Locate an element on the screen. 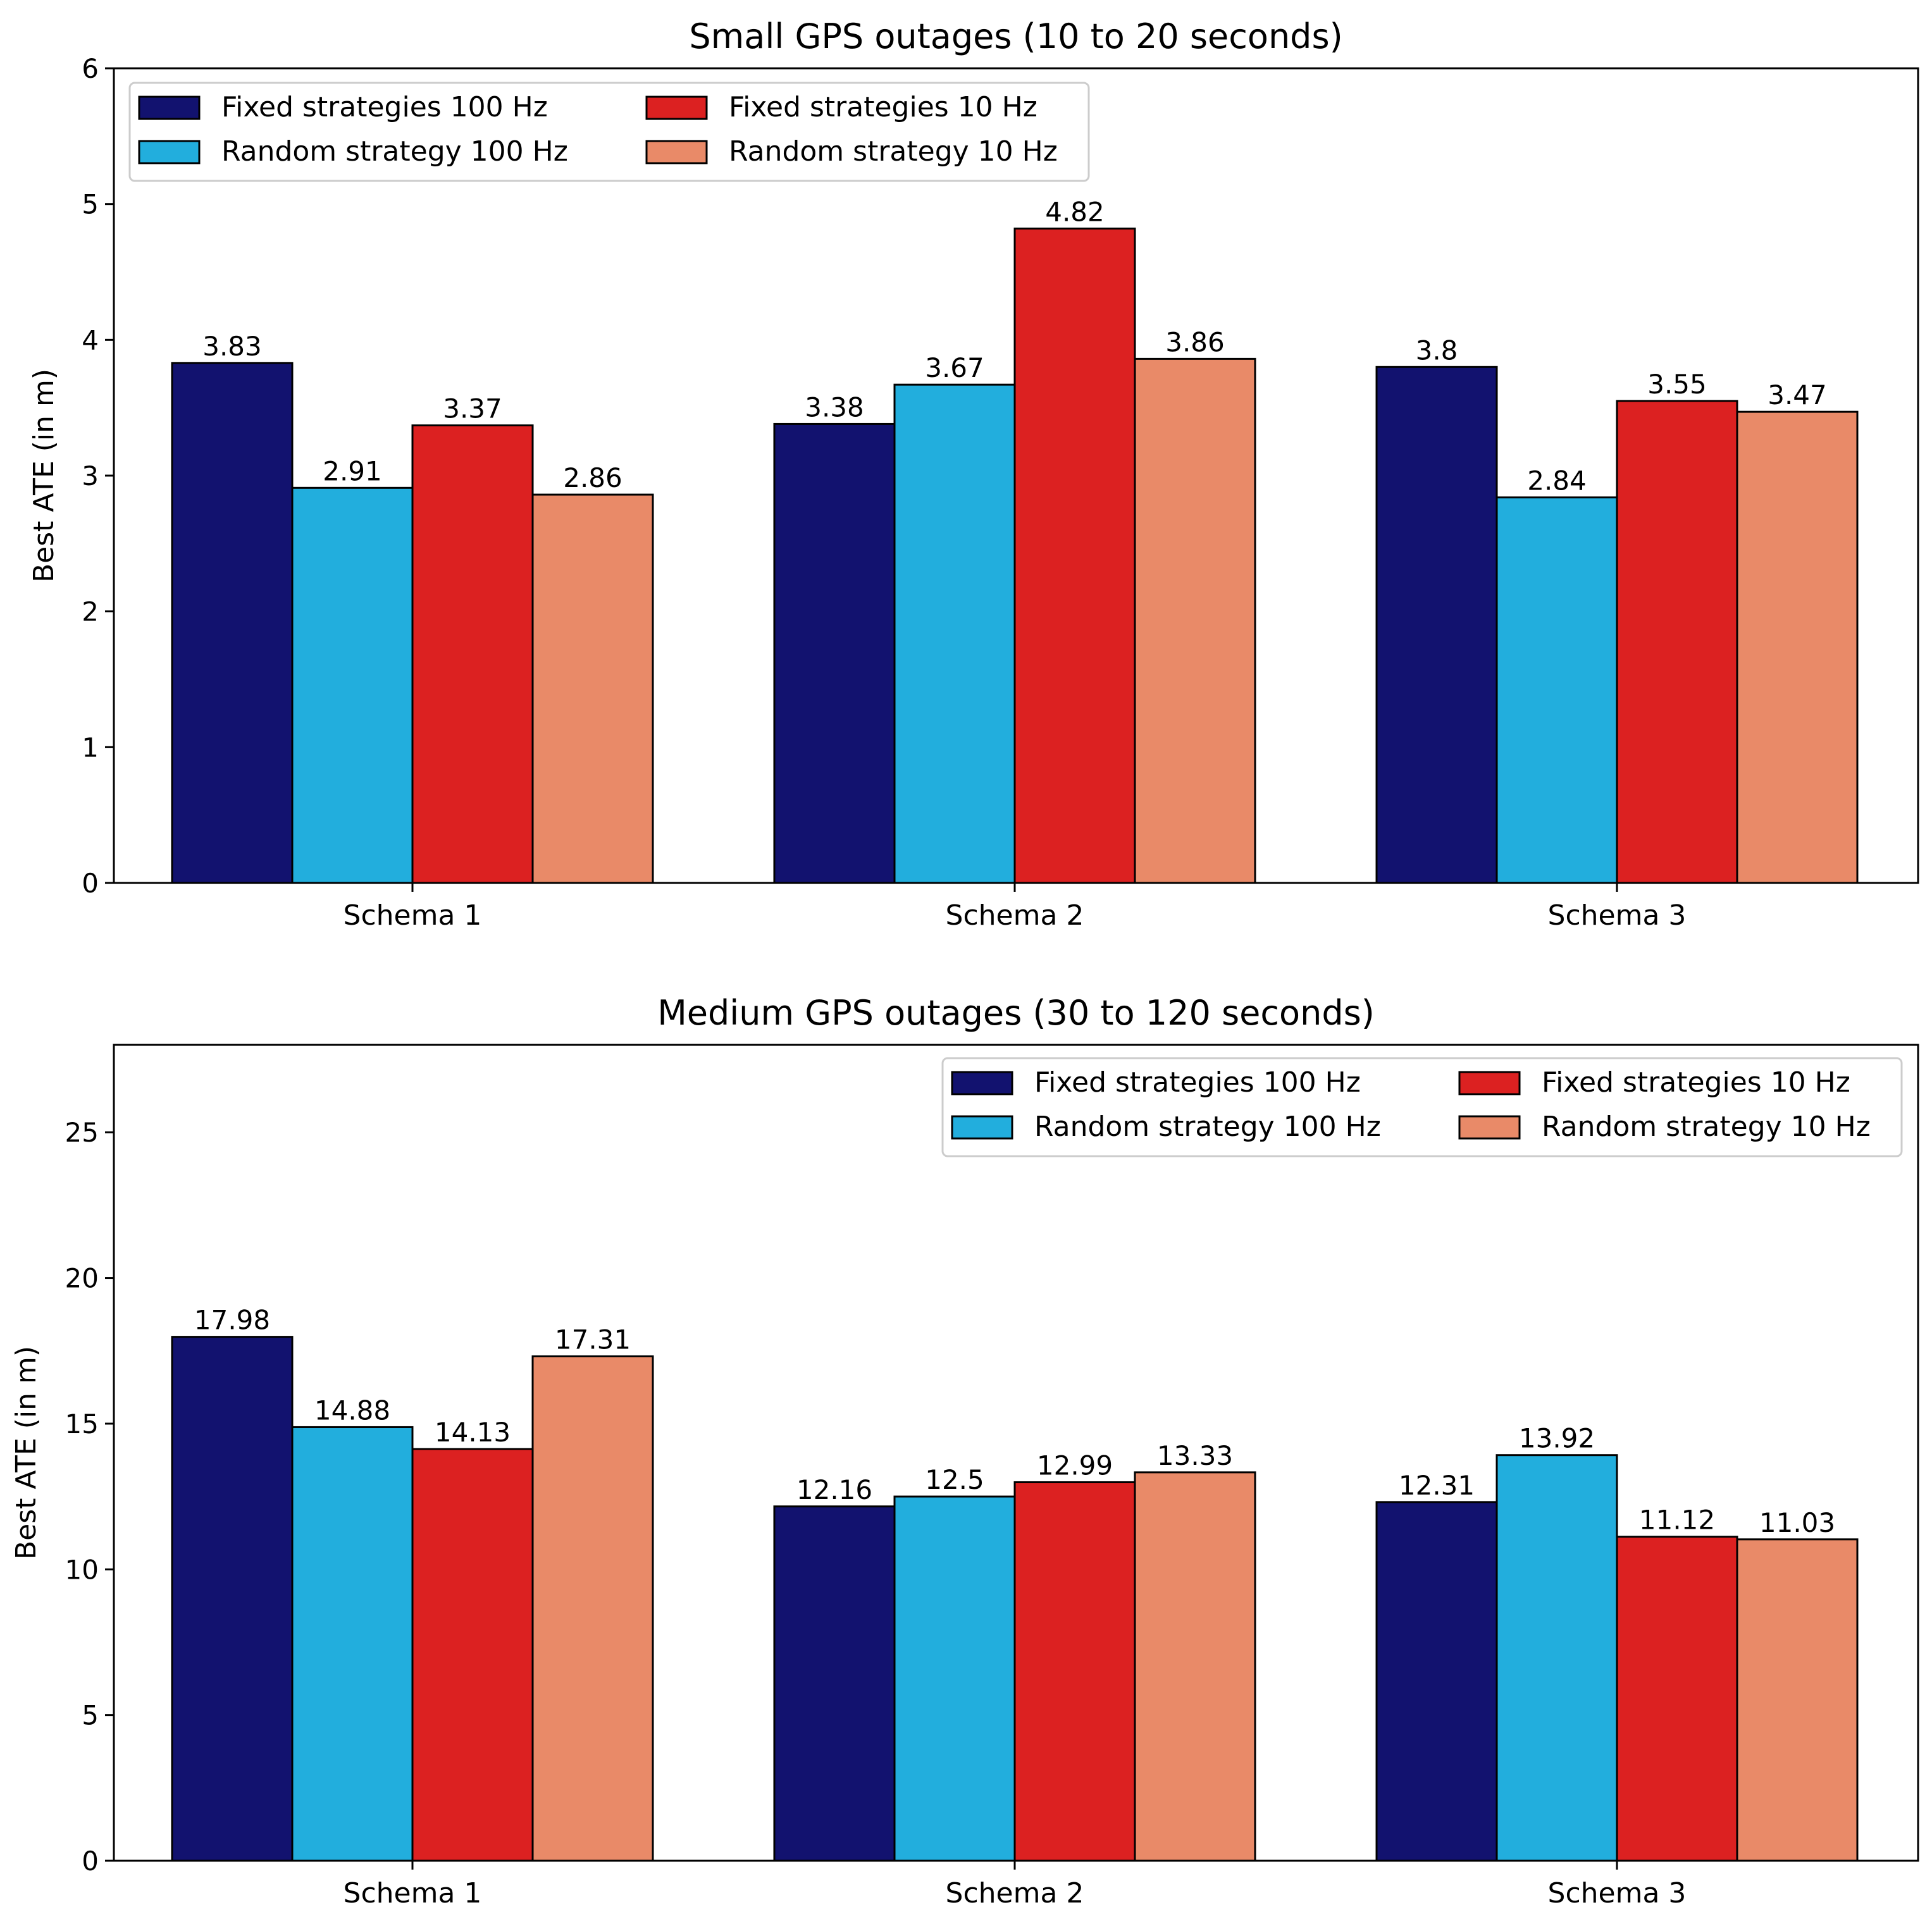 This screenshot has width=1932, height=1924. bar-value-label: 12.5 is located at coordinates (955, 1479).